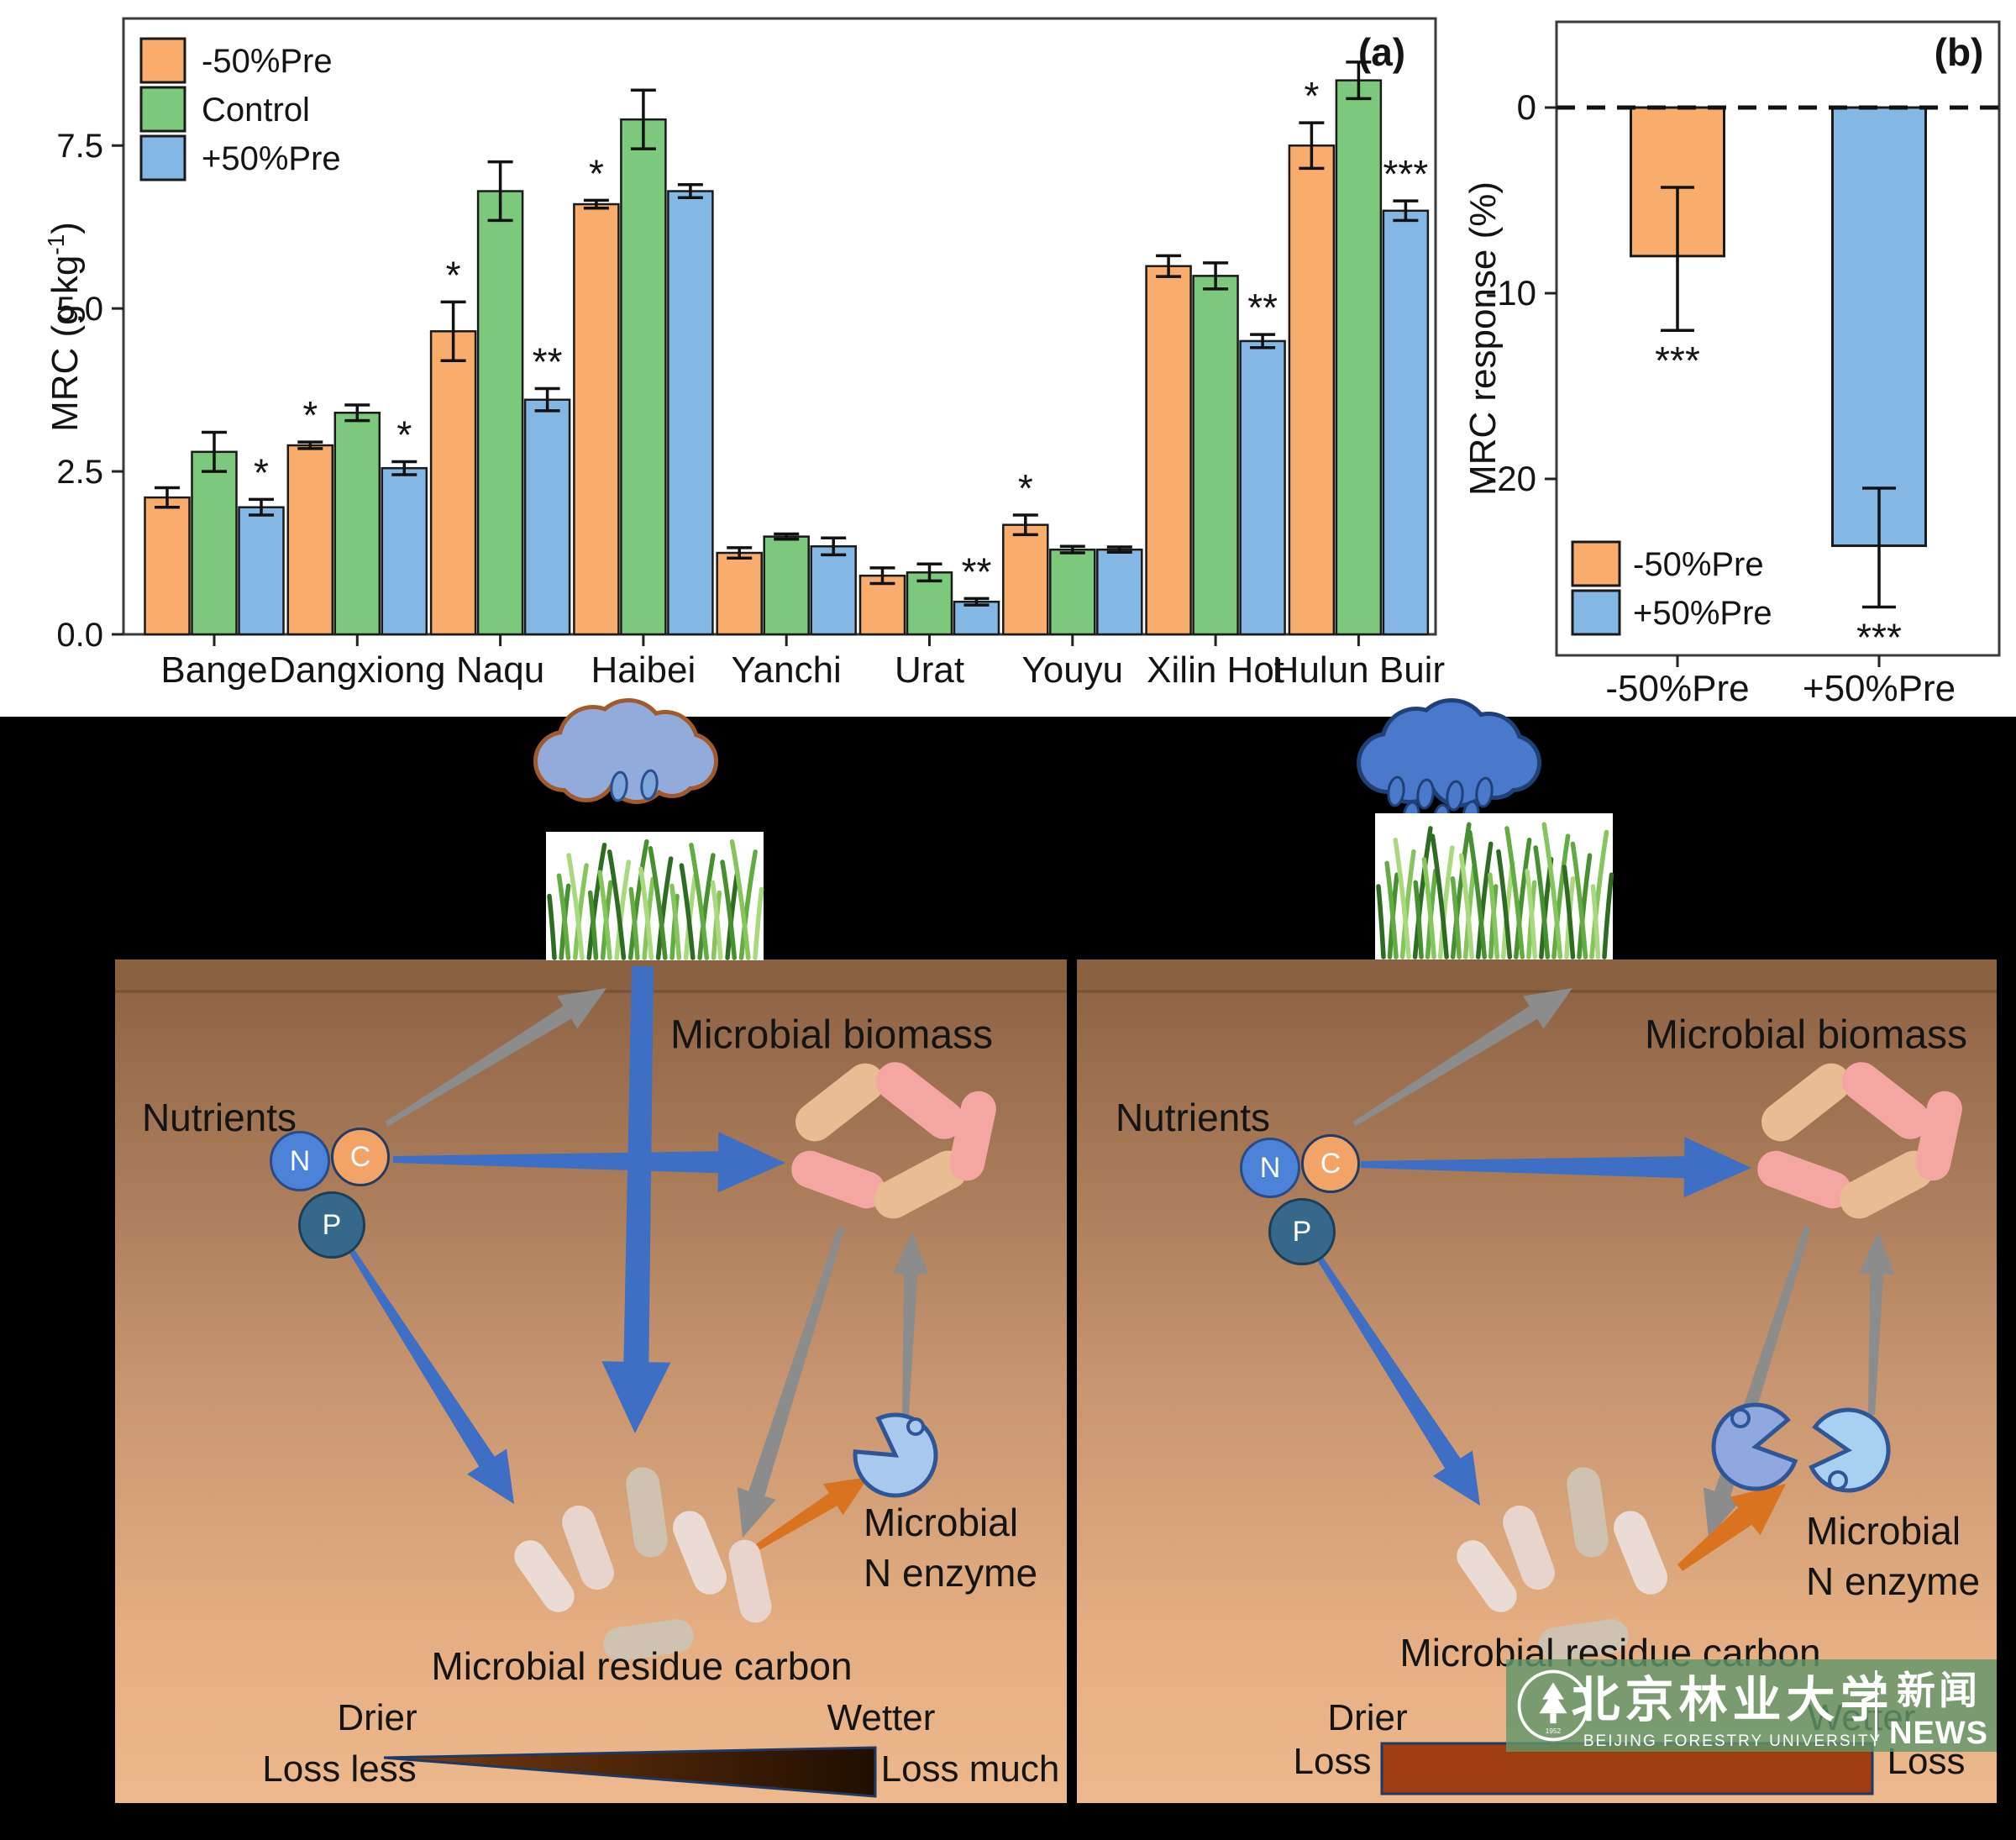 The image size is (2016, 1840). Describe the element at coordinates (214, 543) in the screenshot. I see `bar-Bange-Control` at that location.